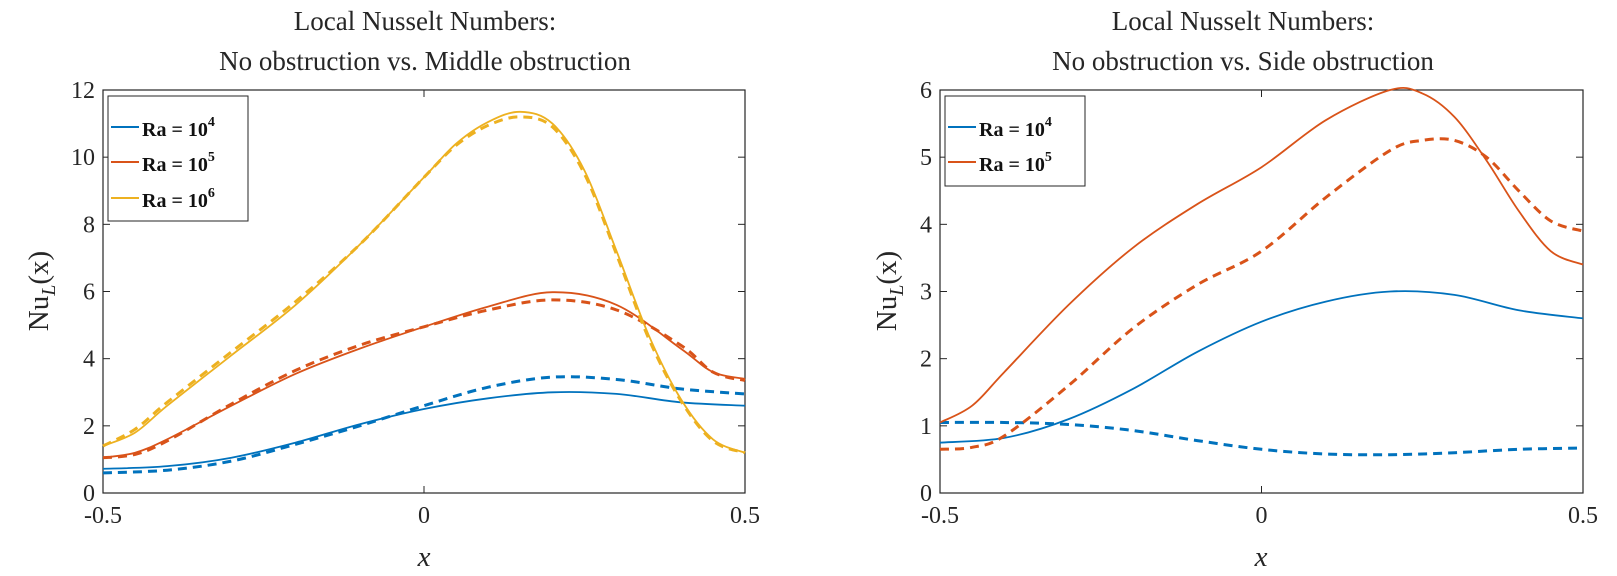 Image resolution: width=1617 pixels, height=576 pixels. What do you see at coordinates (83, 158) in the screenshot?
I see `y-tick-label: 10` at bounding box center [83, 158].